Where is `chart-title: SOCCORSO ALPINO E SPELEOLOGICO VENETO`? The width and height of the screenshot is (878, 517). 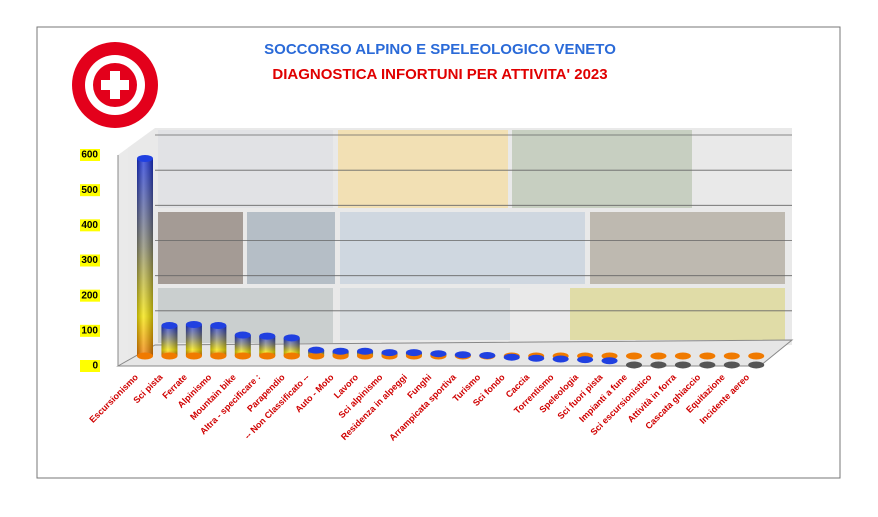 chart-title: SOCCORSO ALPINO E SPELEOLOGICO VENETO is located at coordinates (440, 49).